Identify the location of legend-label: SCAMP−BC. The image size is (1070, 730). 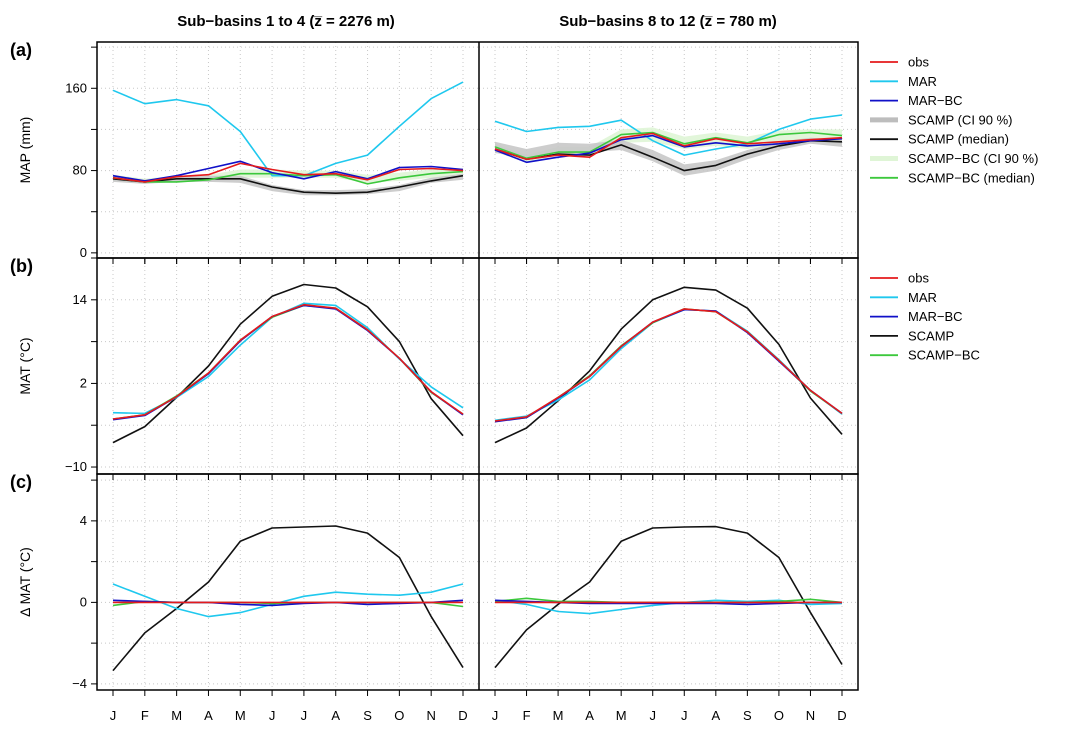
(944, 355).